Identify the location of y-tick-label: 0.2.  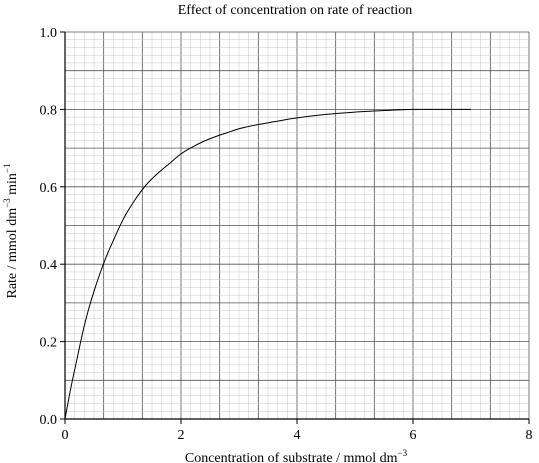
(49, 343).